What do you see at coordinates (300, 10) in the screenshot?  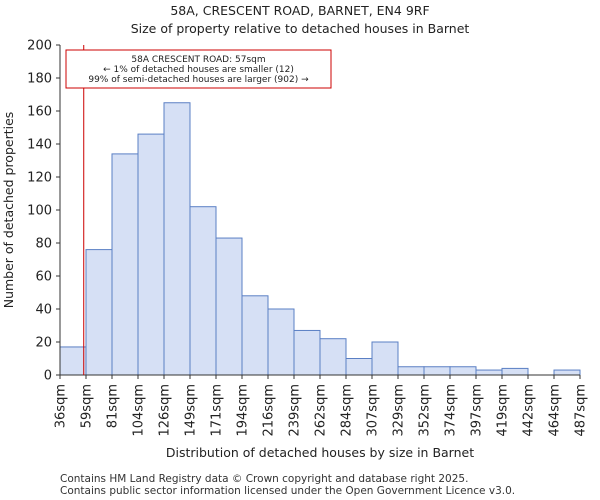 I see `chart-title: 58A, CRESCENT ROAD, BARNET, EN4 9RF` at bounding box center [300, 10].